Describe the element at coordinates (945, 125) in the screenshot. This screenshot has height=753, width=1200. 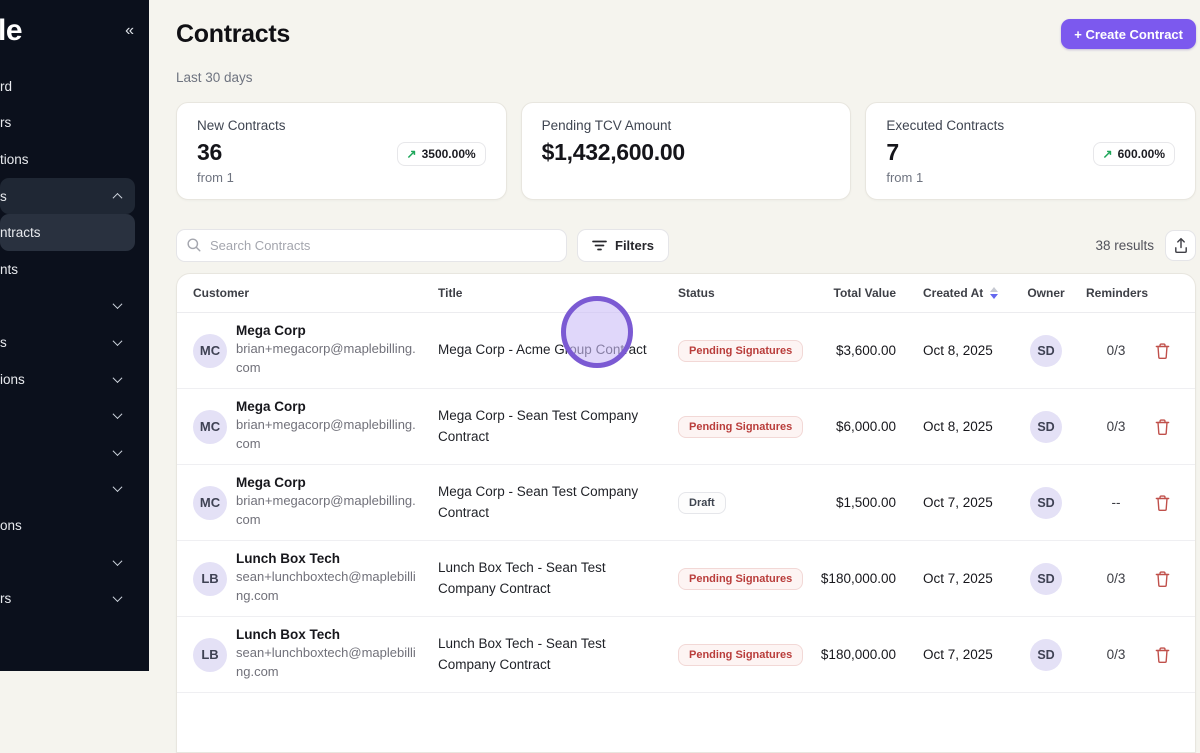
I see `stat-label: Executed Contracts` at that location.